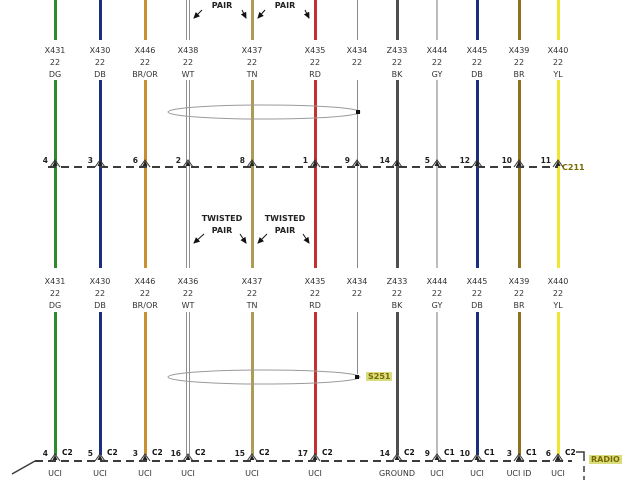  What do you see at coordinates (573, 167) in the screenshot?
I see `connector-c211-label: C211` at bounding box center [573, 167].